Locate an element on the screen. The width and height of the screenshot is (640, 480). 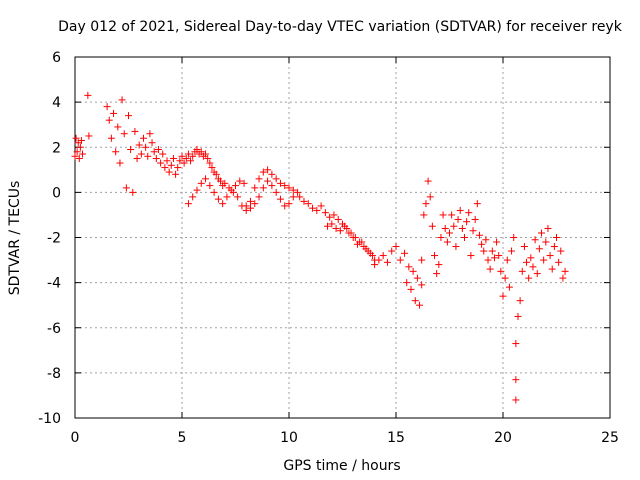
y-tick-label: 2 is located at coordinates (56, 148).